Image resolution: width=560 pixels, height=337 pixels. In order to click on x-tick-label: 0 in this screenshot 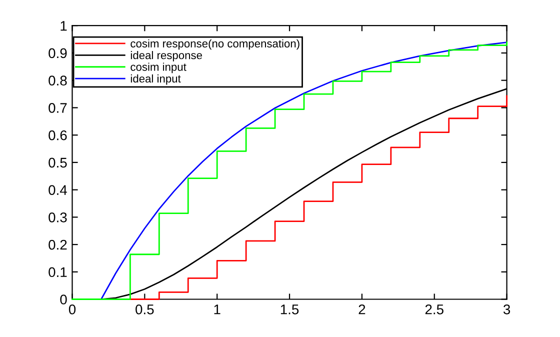, I will do `click(72, 309)`.